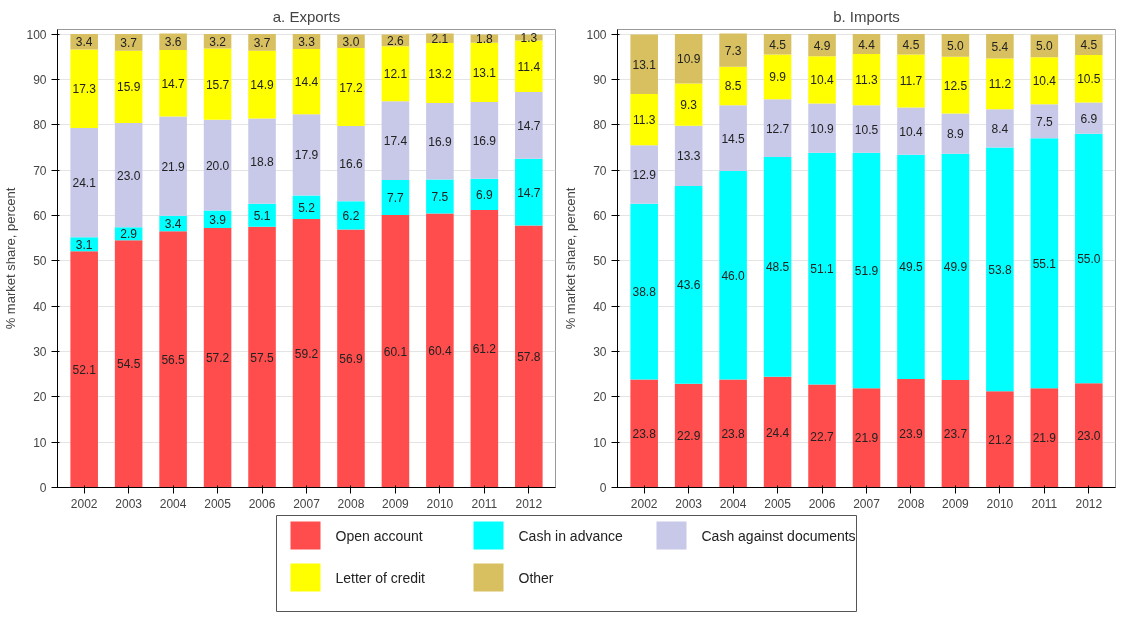  I want to click on data-label: 23.9, so click(911, 433).